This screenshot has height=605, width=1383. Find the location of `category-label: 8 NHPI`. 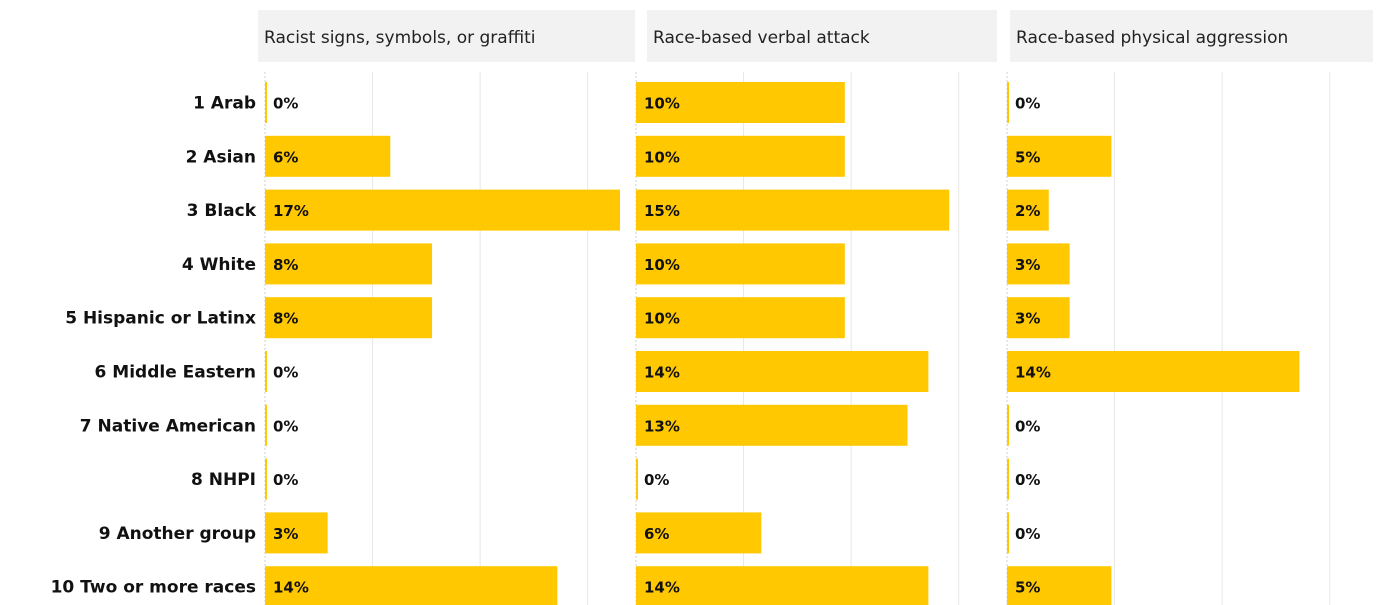

category-label: 8 NHPI is located at coordinates (223, 480).